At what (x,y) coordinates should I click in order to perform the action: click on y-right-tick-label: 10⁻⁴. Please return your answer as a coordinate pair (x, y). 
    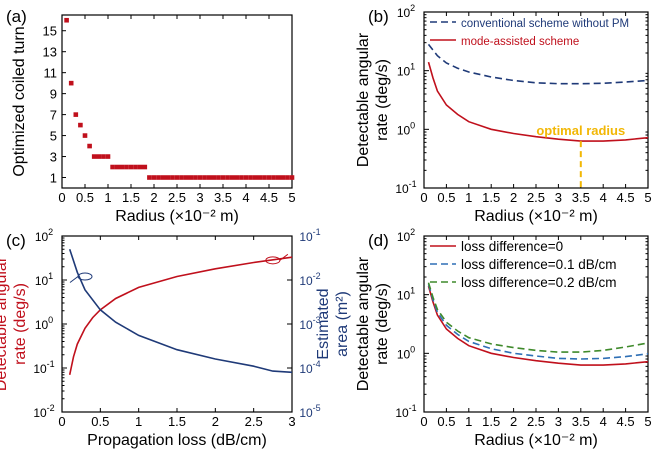
    Looking at the image, I should click on (309, 367).